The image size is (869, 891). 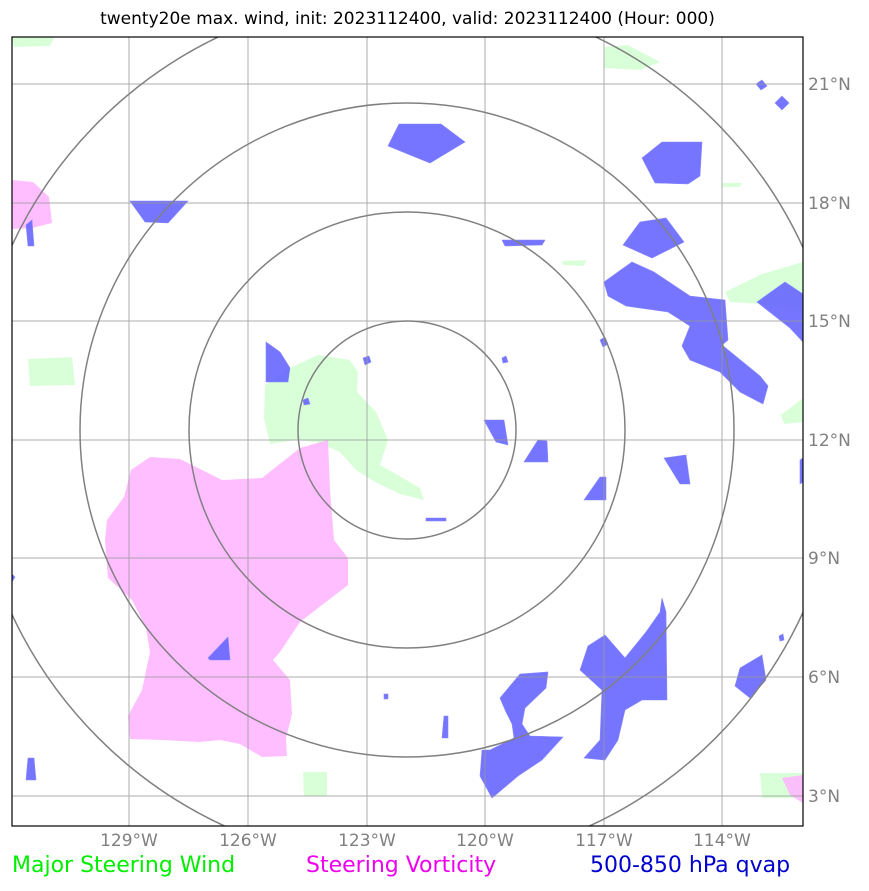 I want to click on lon-tick-label: 117°W, so click(x=604, y=841).